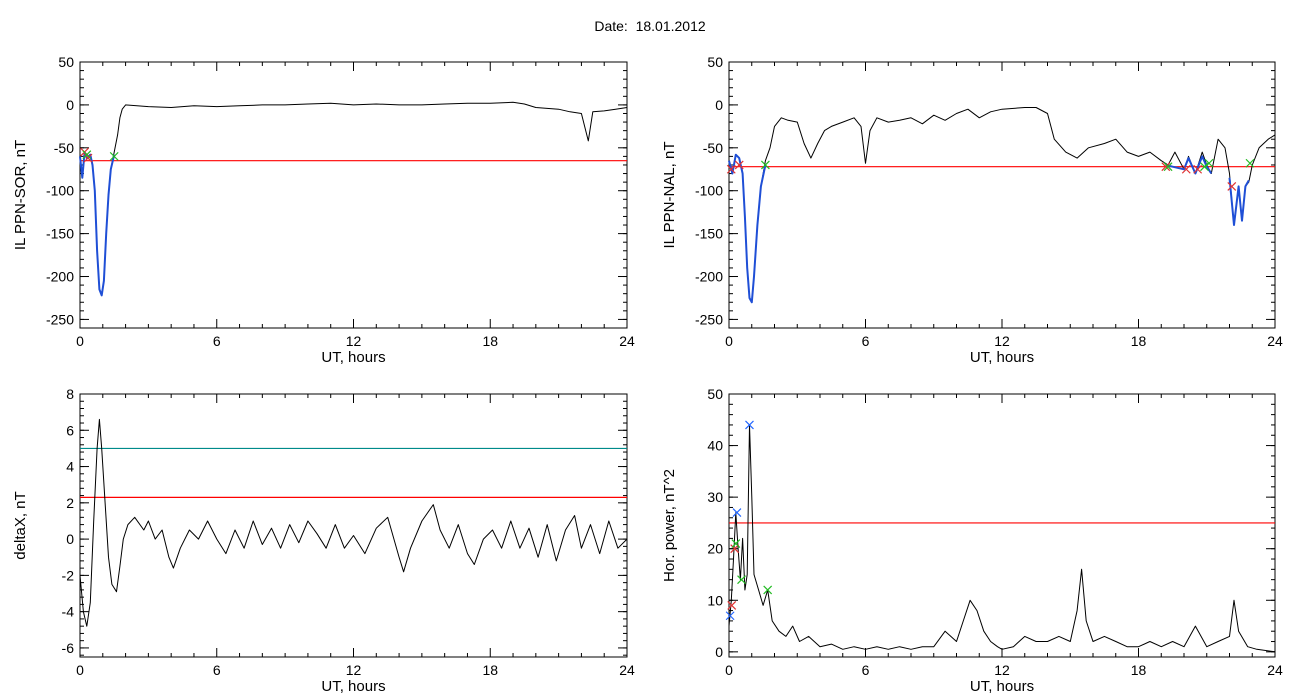  Describe the element at coordinates (70, 394) in the screenshot. I see `y-tick-label: 8` at that location.